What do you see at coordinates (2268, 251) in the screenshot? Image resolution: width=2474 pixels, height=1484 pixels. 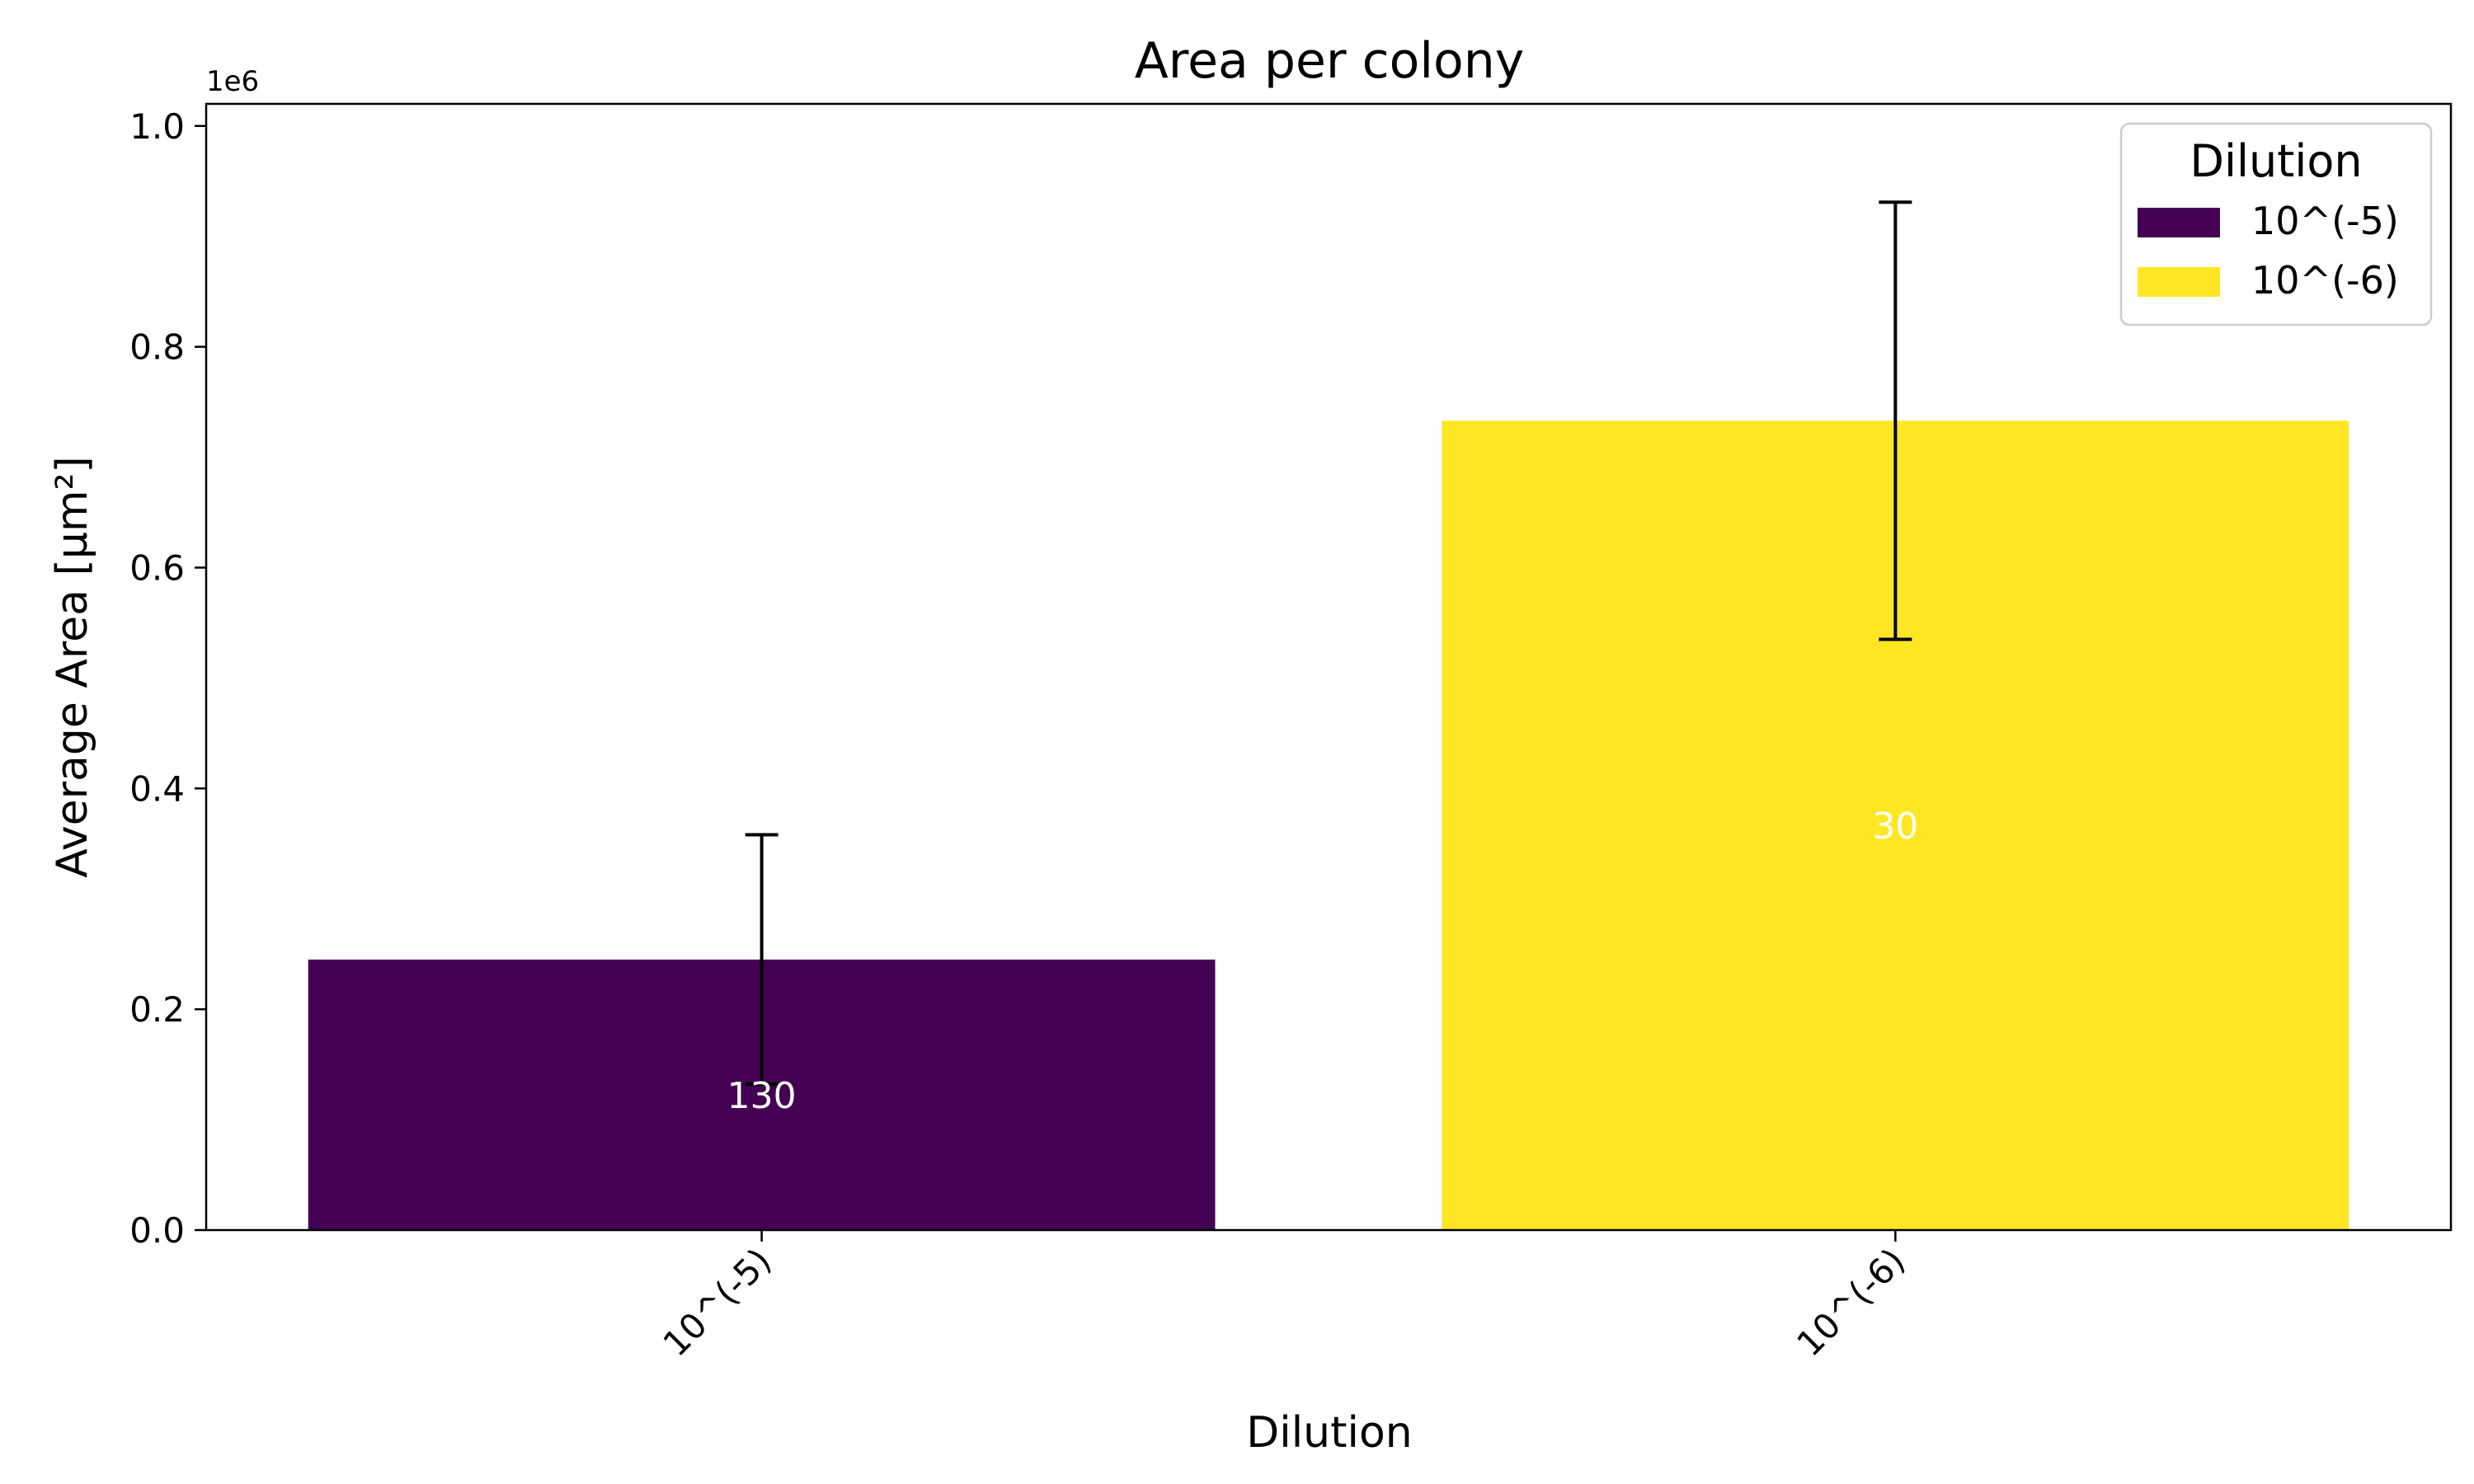 I see `legend-entries: 10^(-5) 10^(-6)` at bounding box center [2268, 251].